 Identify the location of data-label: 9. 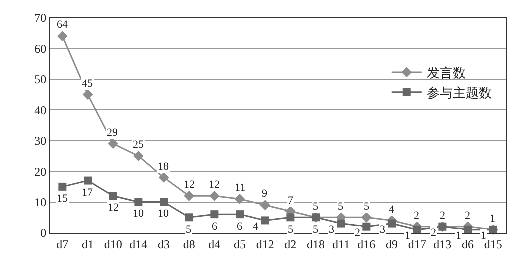
(265, 194).